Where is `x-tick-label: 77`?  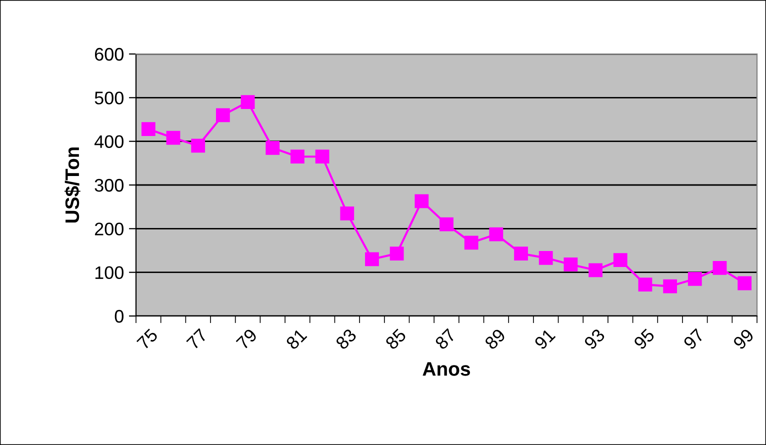 x-tick-label: 77 is located at coordinates (197, 339).